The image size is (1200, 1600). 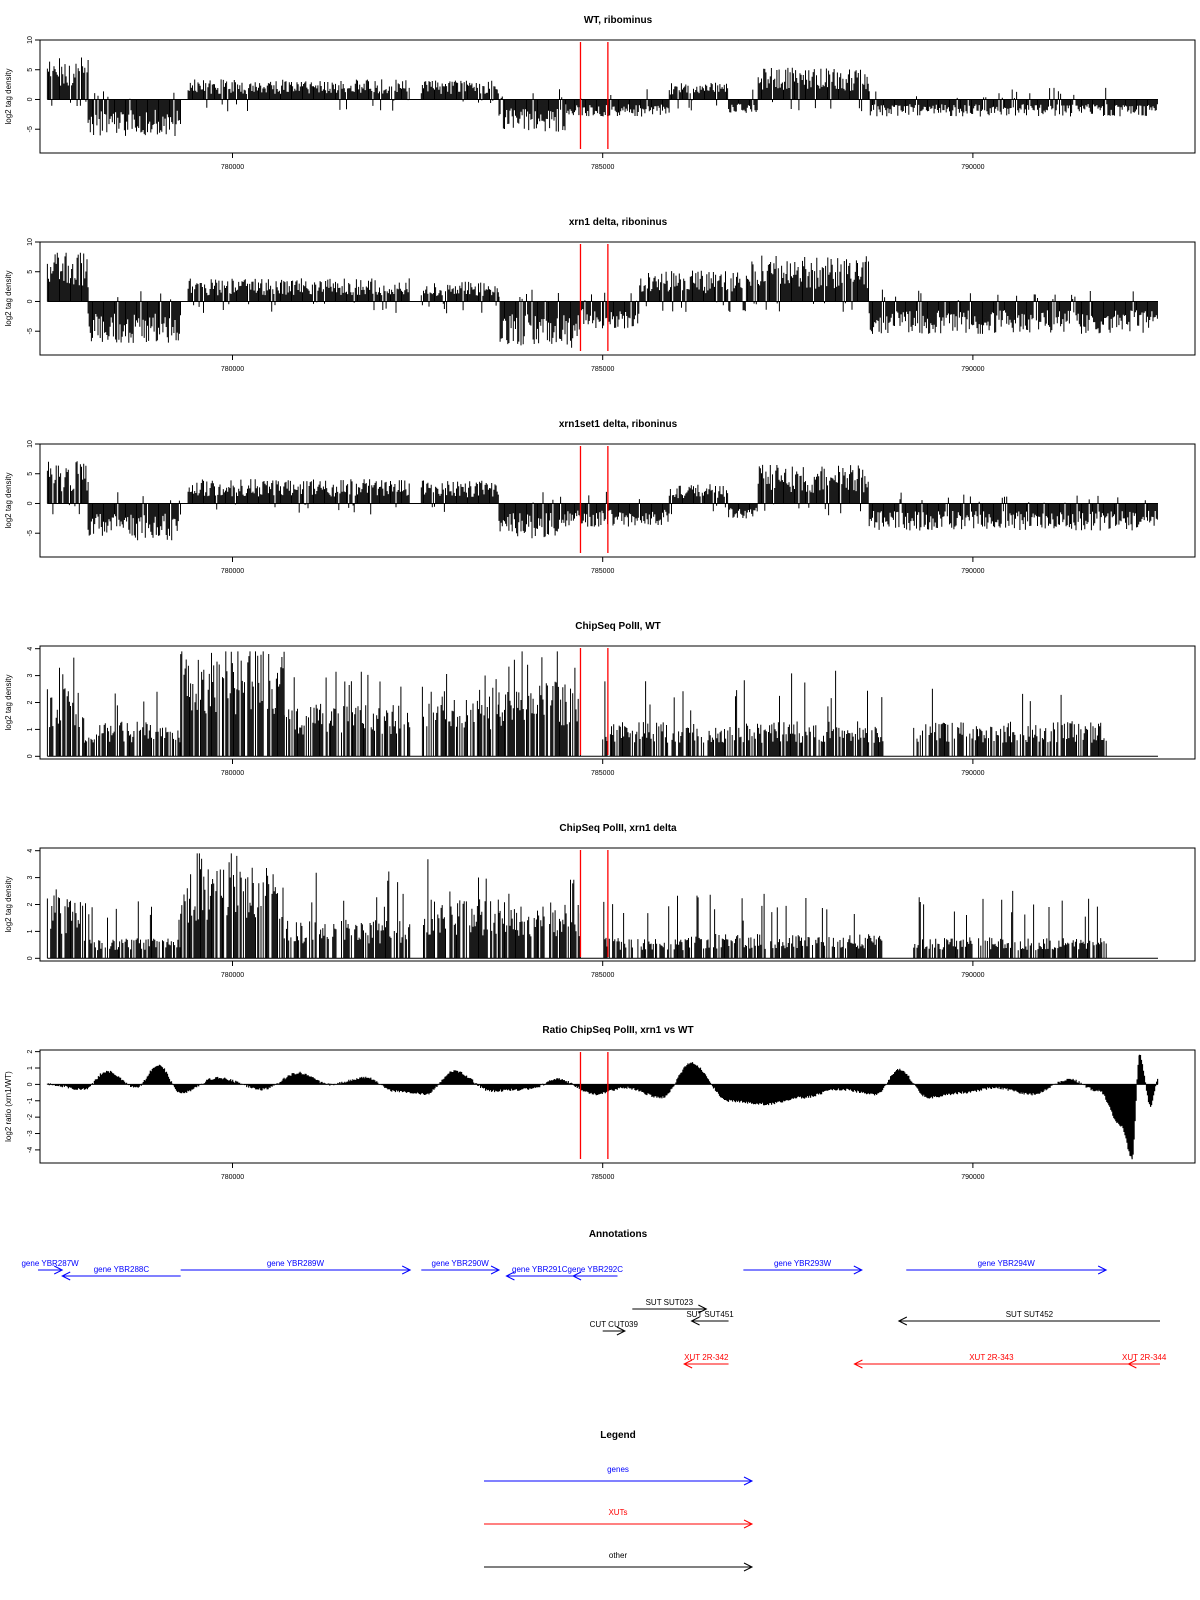 What do you see at coordinates (618, 626) in the screenshot?
I see `panel-title: ChipSeq PolII, WT` at bounding box center [618, 626].